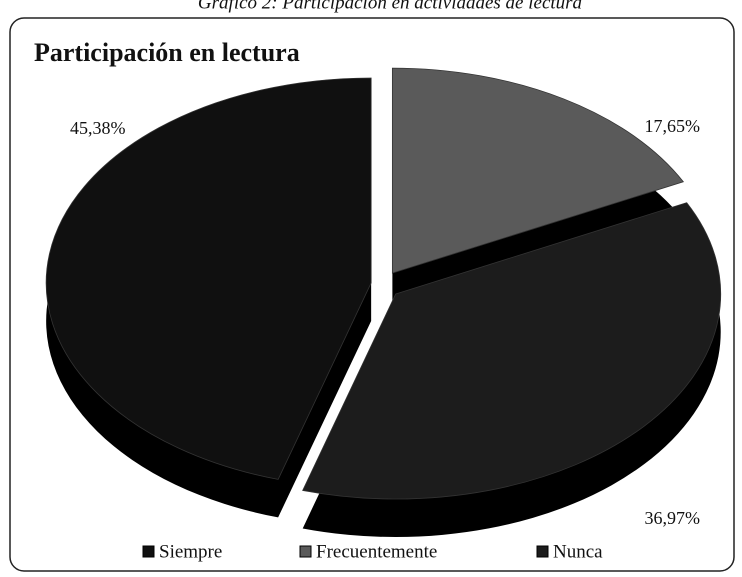  I want to click on legend: Siempre Frecuentemente Nunca, so click(372, 551).